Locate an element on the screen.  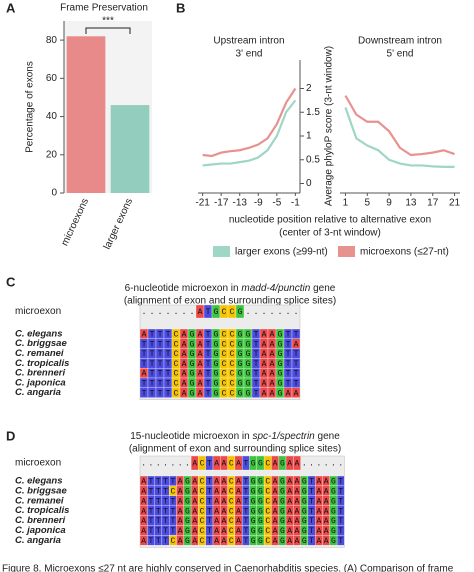
y-tick-label: 20 is located at coordinates (52, 154).